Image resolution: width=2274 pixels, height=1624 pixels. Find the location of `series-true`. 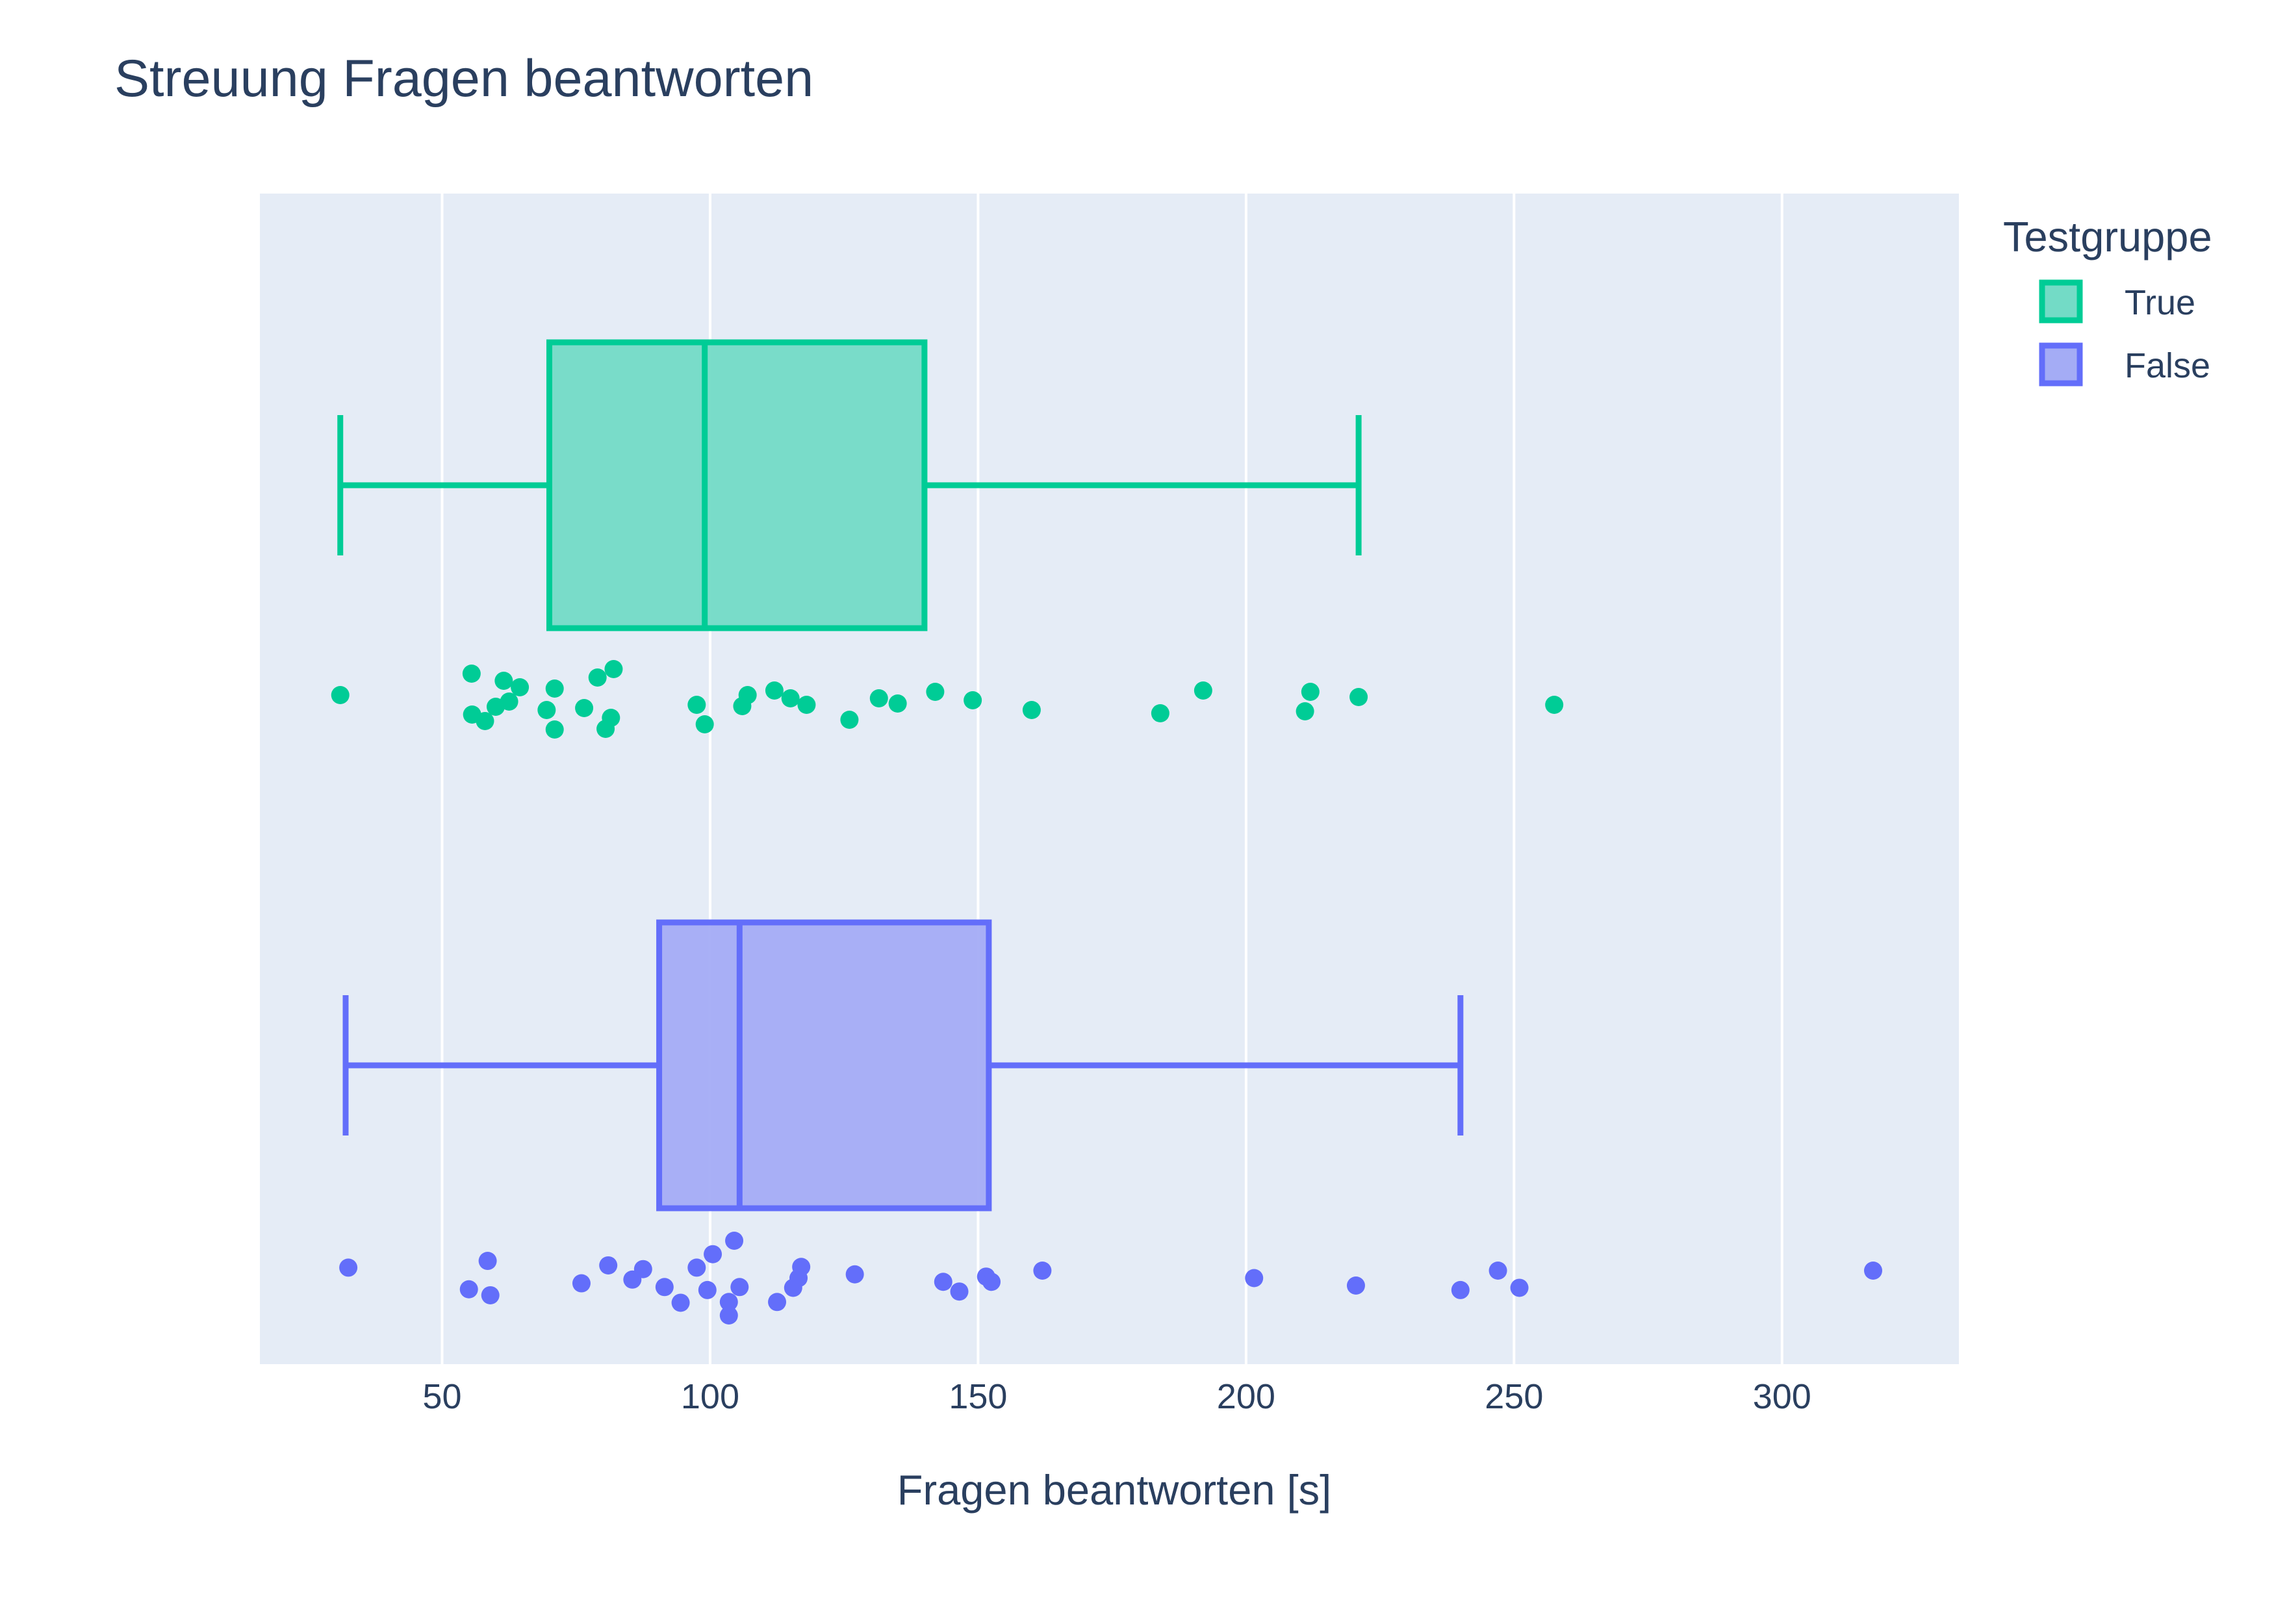

series-true is located at coordinates (947, 539).